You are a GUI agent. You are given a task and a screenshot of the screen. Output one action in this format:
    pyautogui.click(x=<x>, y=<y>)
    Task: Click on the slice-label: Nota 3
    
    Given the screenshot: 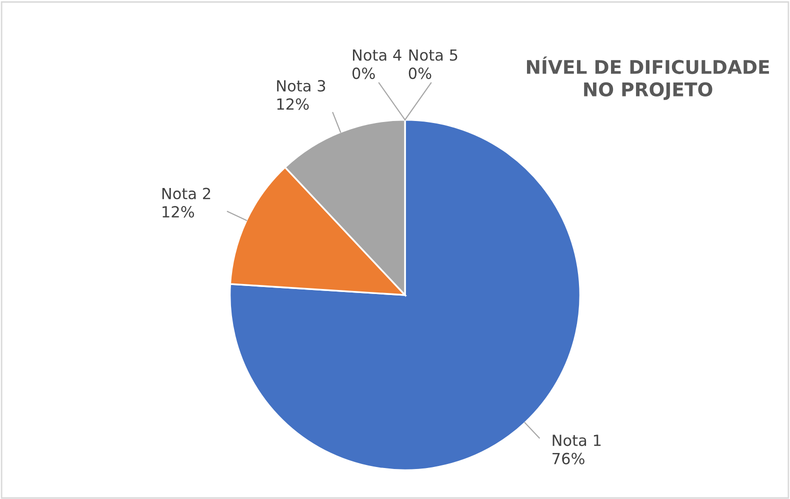 What is the action you would take?
    pyautogui.click(x=301, y=86)
    